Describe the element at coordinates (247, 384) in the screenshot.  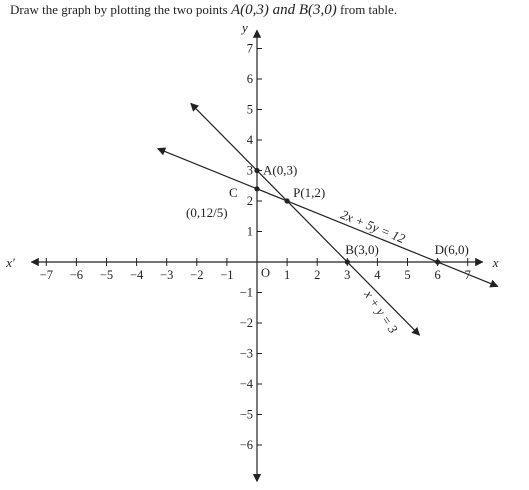
I see `y-tick-label: −4` at that location.